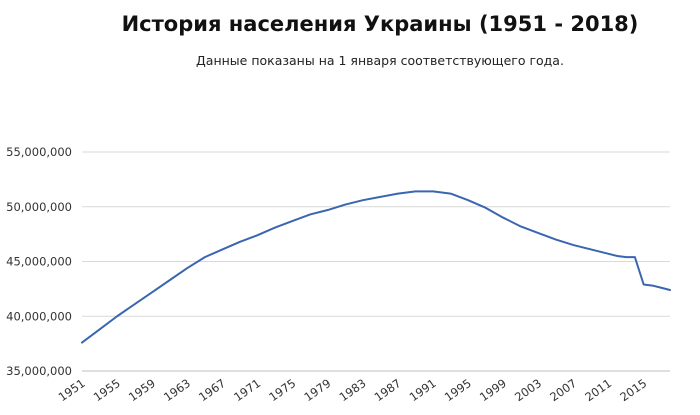 The image size is (700, 415). What do you see at coordinates (212, 390) in the screenshot?
I see `x-tick-label: 1967` at bounding box center [212, 390].